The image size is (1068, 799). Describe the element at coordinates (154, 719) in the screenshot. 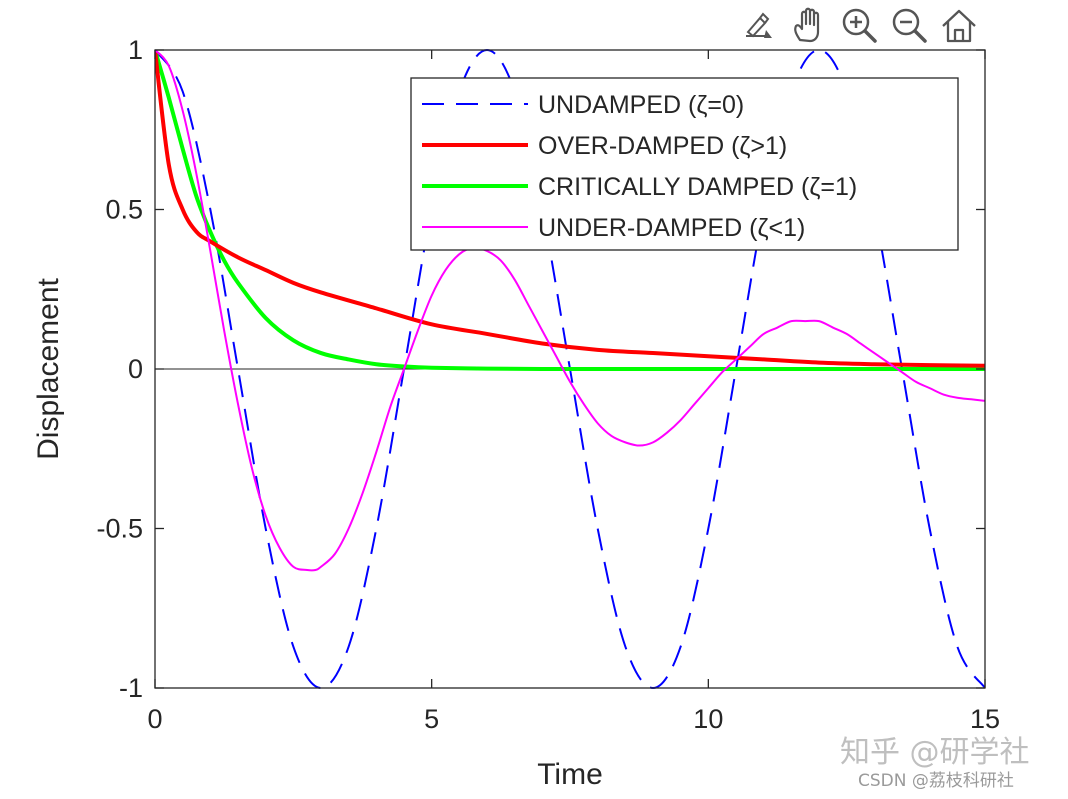

I see `x-tick-label: 0` at that location.